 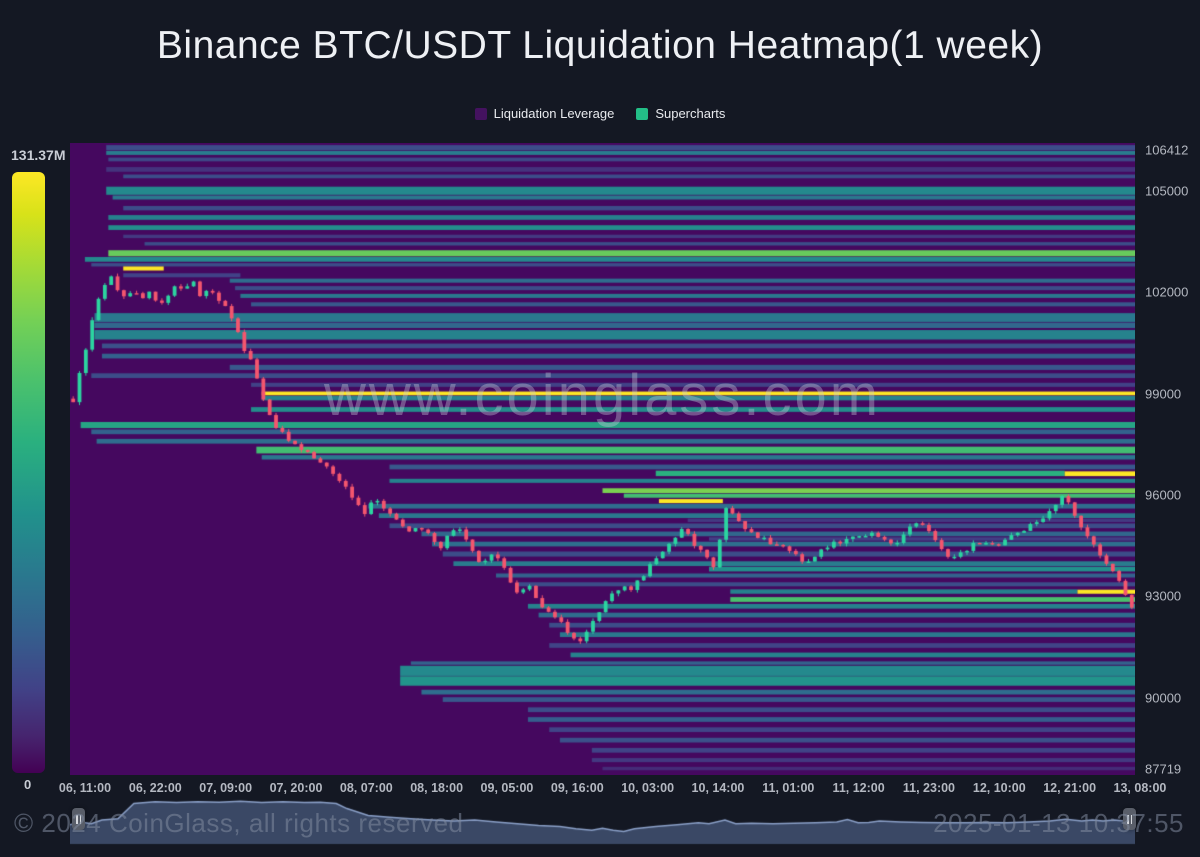 What do you see at coordinates (437, 788) in the screenshot?
I see `time-tick-label: 08, 18:00` at bounding box center [437, 788].